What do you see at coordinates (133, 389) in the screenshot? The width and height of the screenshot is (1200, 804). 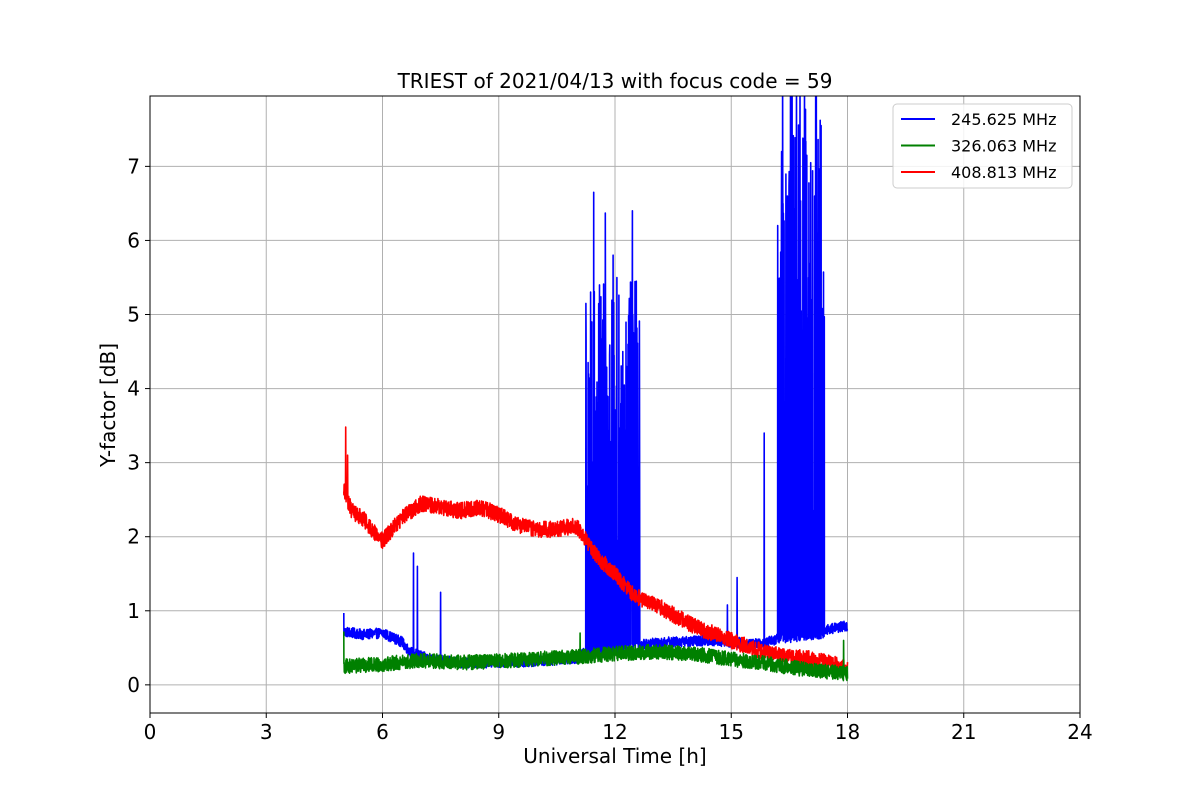 I see `y-tick-label: 4` at bounding box center [133, 389].